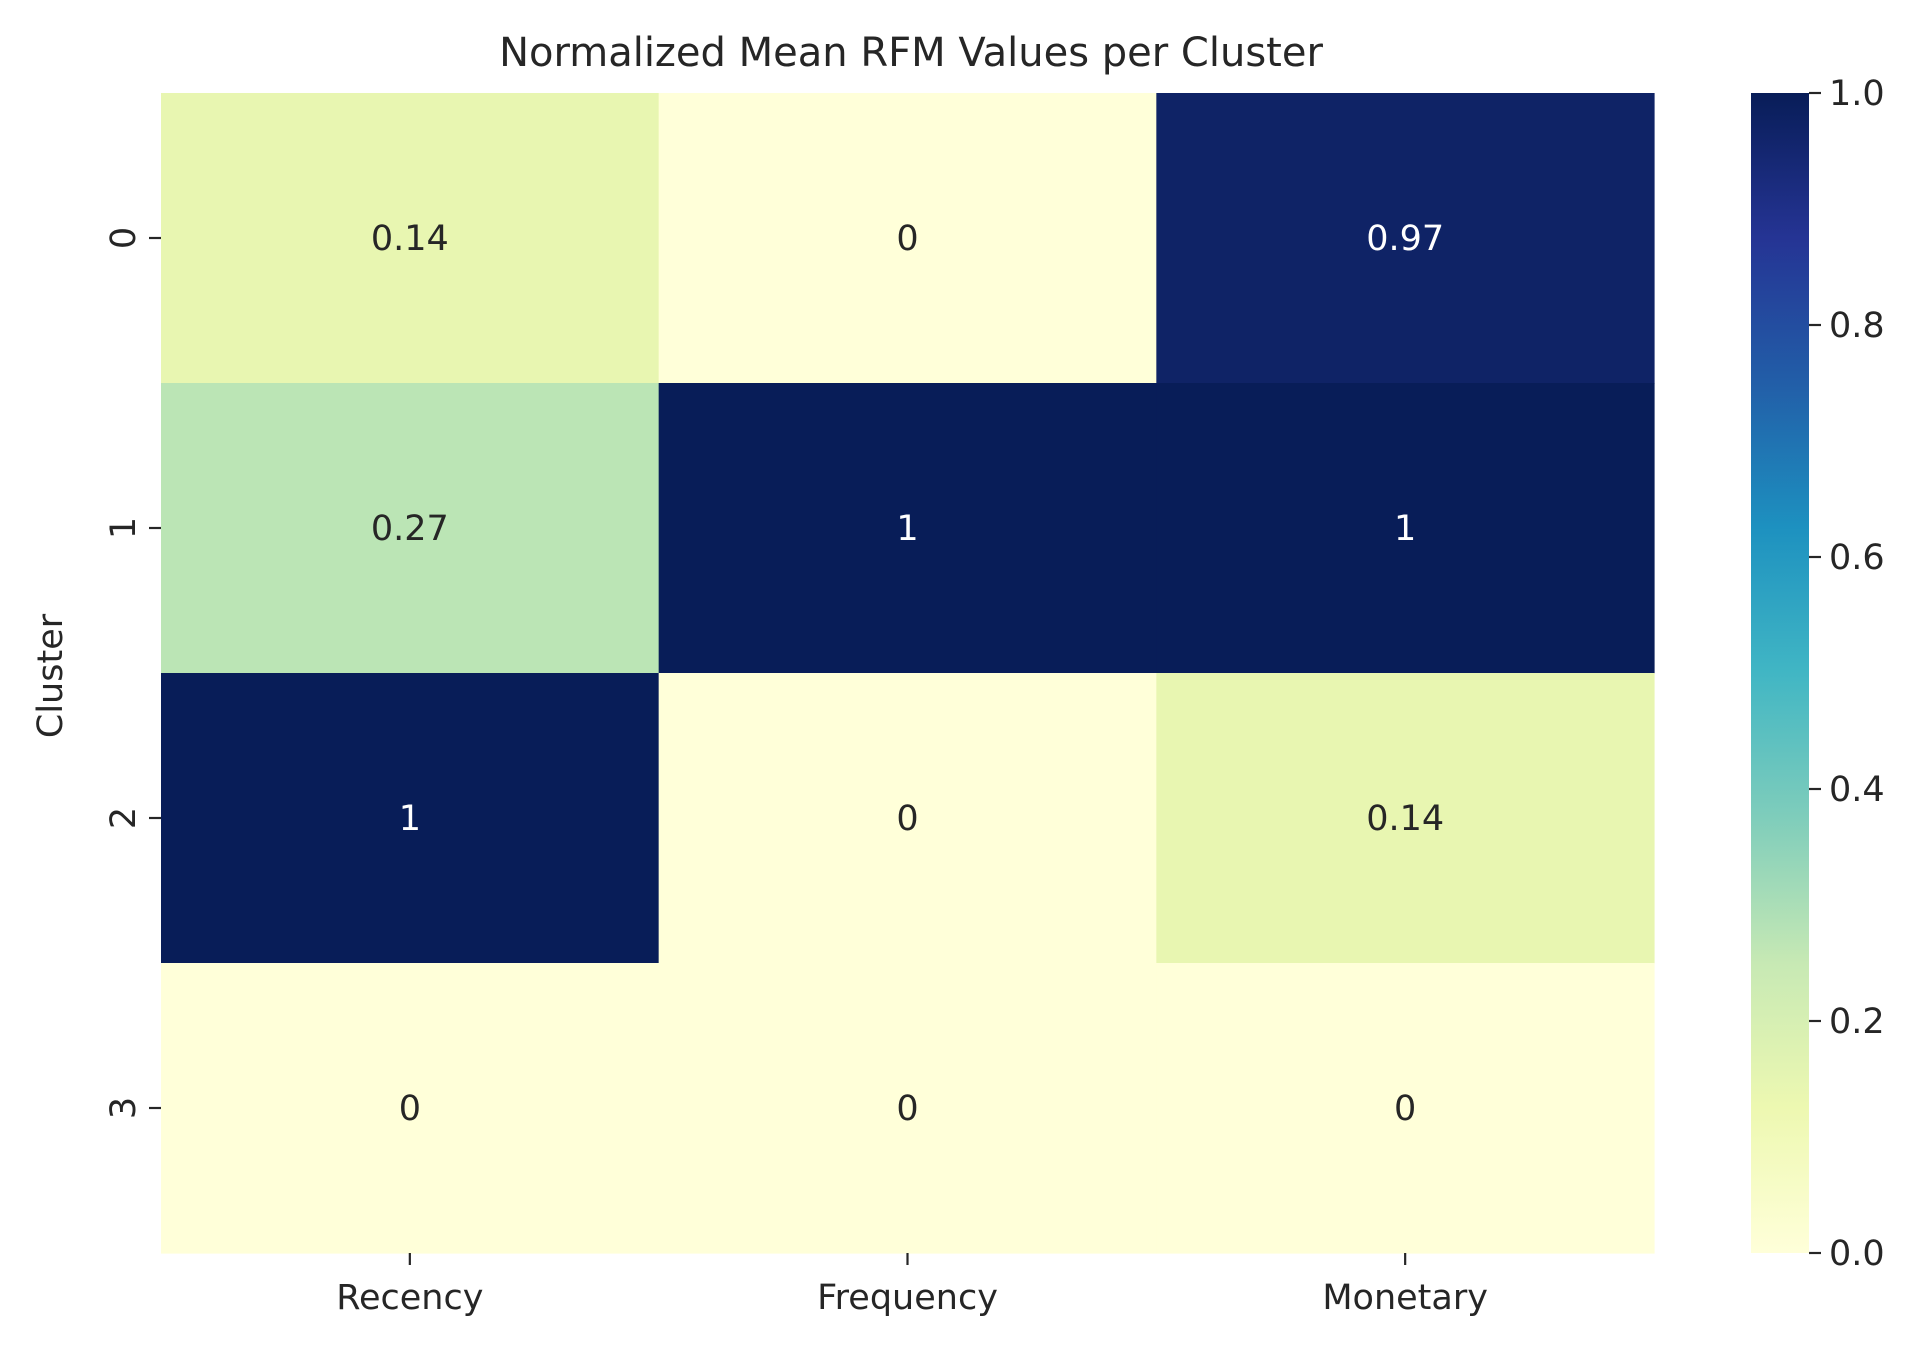 This screenshot has width=1924, height=1354. I want to click on heatmap-cell-r2-c0, so click(410, 818).